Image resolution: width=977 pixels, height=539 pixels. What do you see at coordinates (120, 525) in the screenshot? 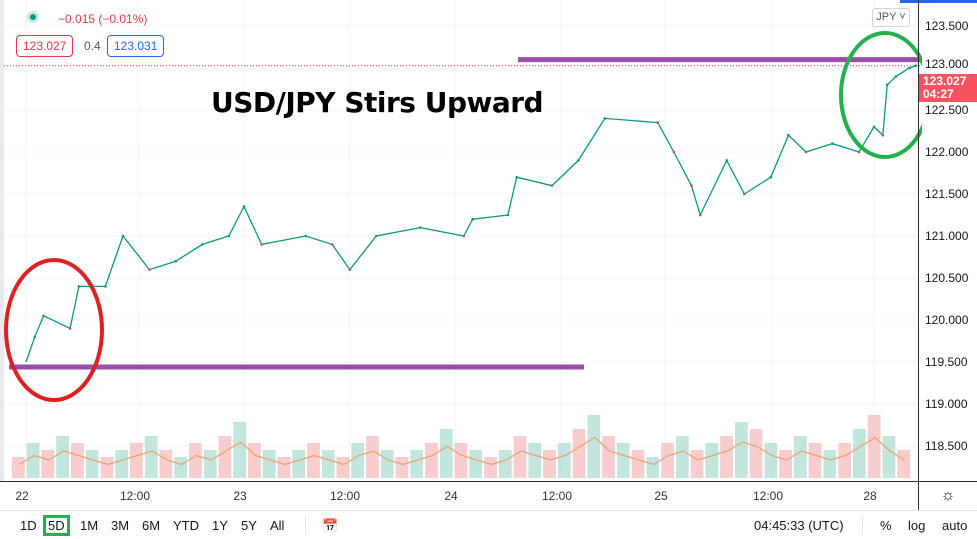
I see `range-button-3m: 3M` at bounding box center [120, 525].